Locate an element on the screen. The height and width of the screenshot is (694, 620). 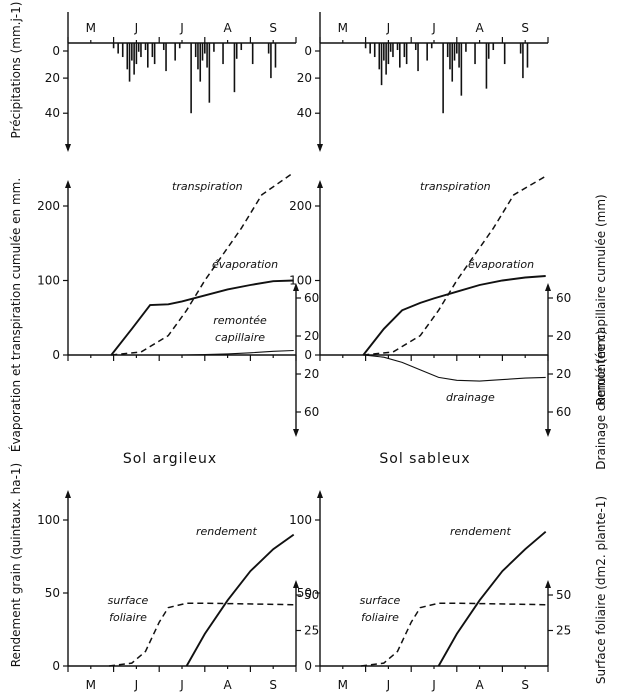
series-label-drainage: drainage is located at coordinates (470, 397).